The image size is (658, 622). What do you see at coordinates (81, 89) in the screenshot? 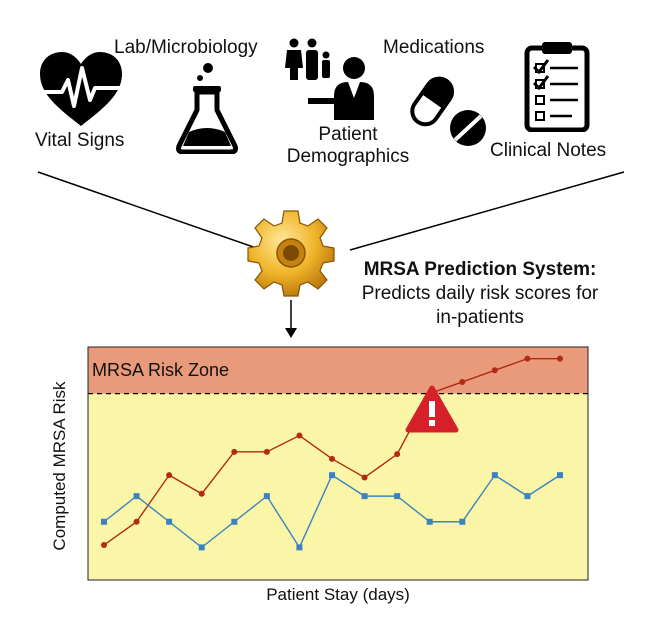
I see `heart-icon` at bounding box center [81, 89].